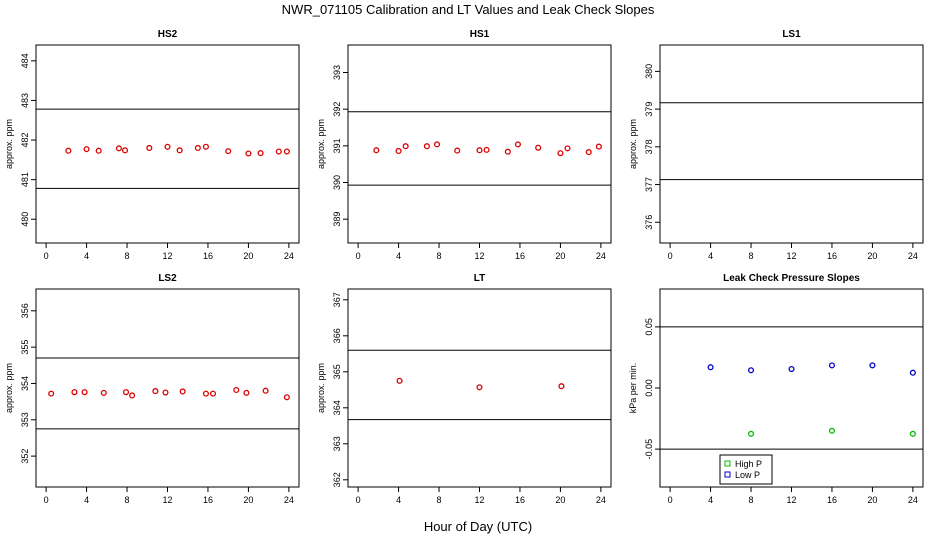 Image resolution: width=936 pixels, height=540 pixels. Describe the element at coordinates (633, 388) in the screenshot. I see `y-axis-label: kPa per min.` at that location.